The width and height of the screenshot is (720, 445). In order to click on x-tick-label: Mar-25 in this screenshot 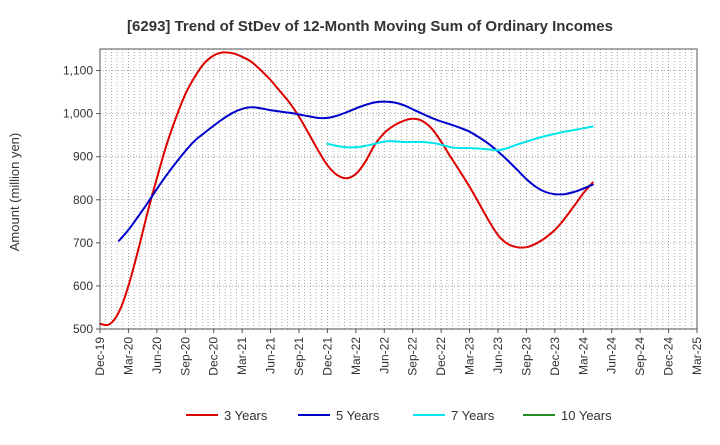, I will do `click(697, 356)`.